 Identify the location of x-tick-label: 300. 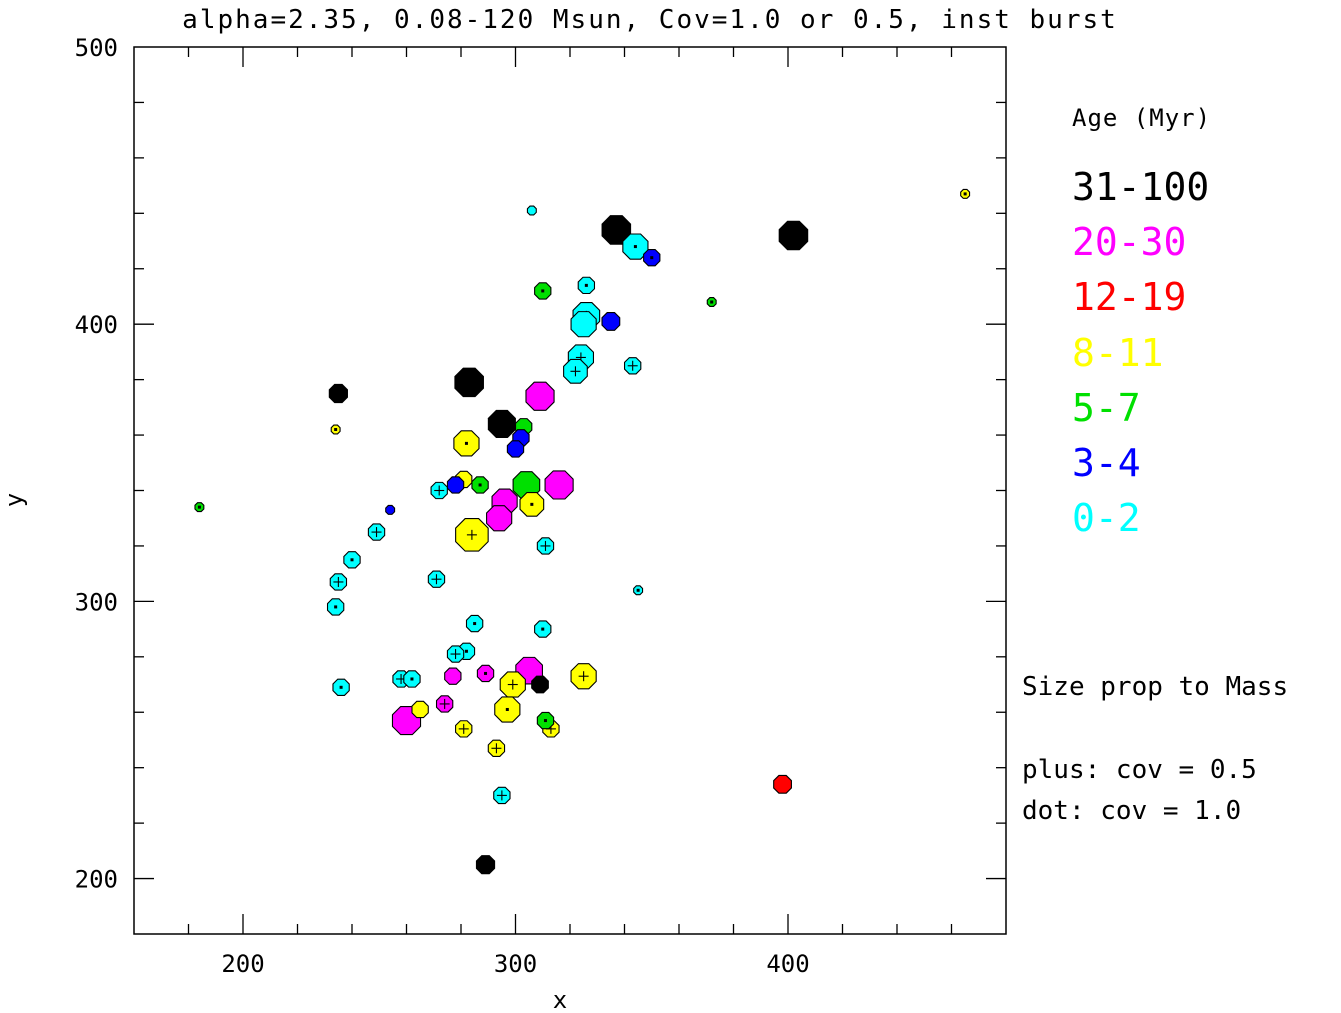
(515, 964).